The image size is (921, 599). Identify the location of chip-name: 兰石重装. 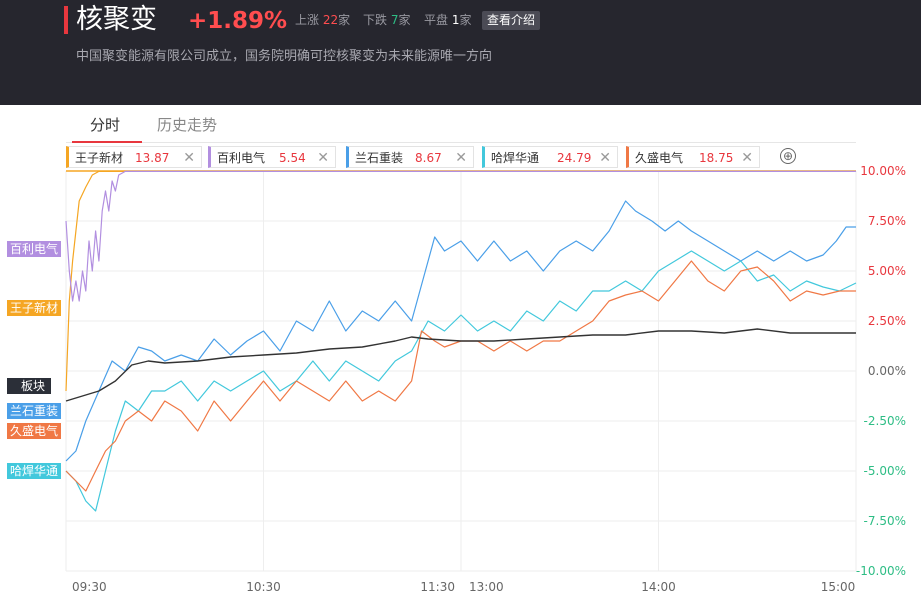
(379, 158).